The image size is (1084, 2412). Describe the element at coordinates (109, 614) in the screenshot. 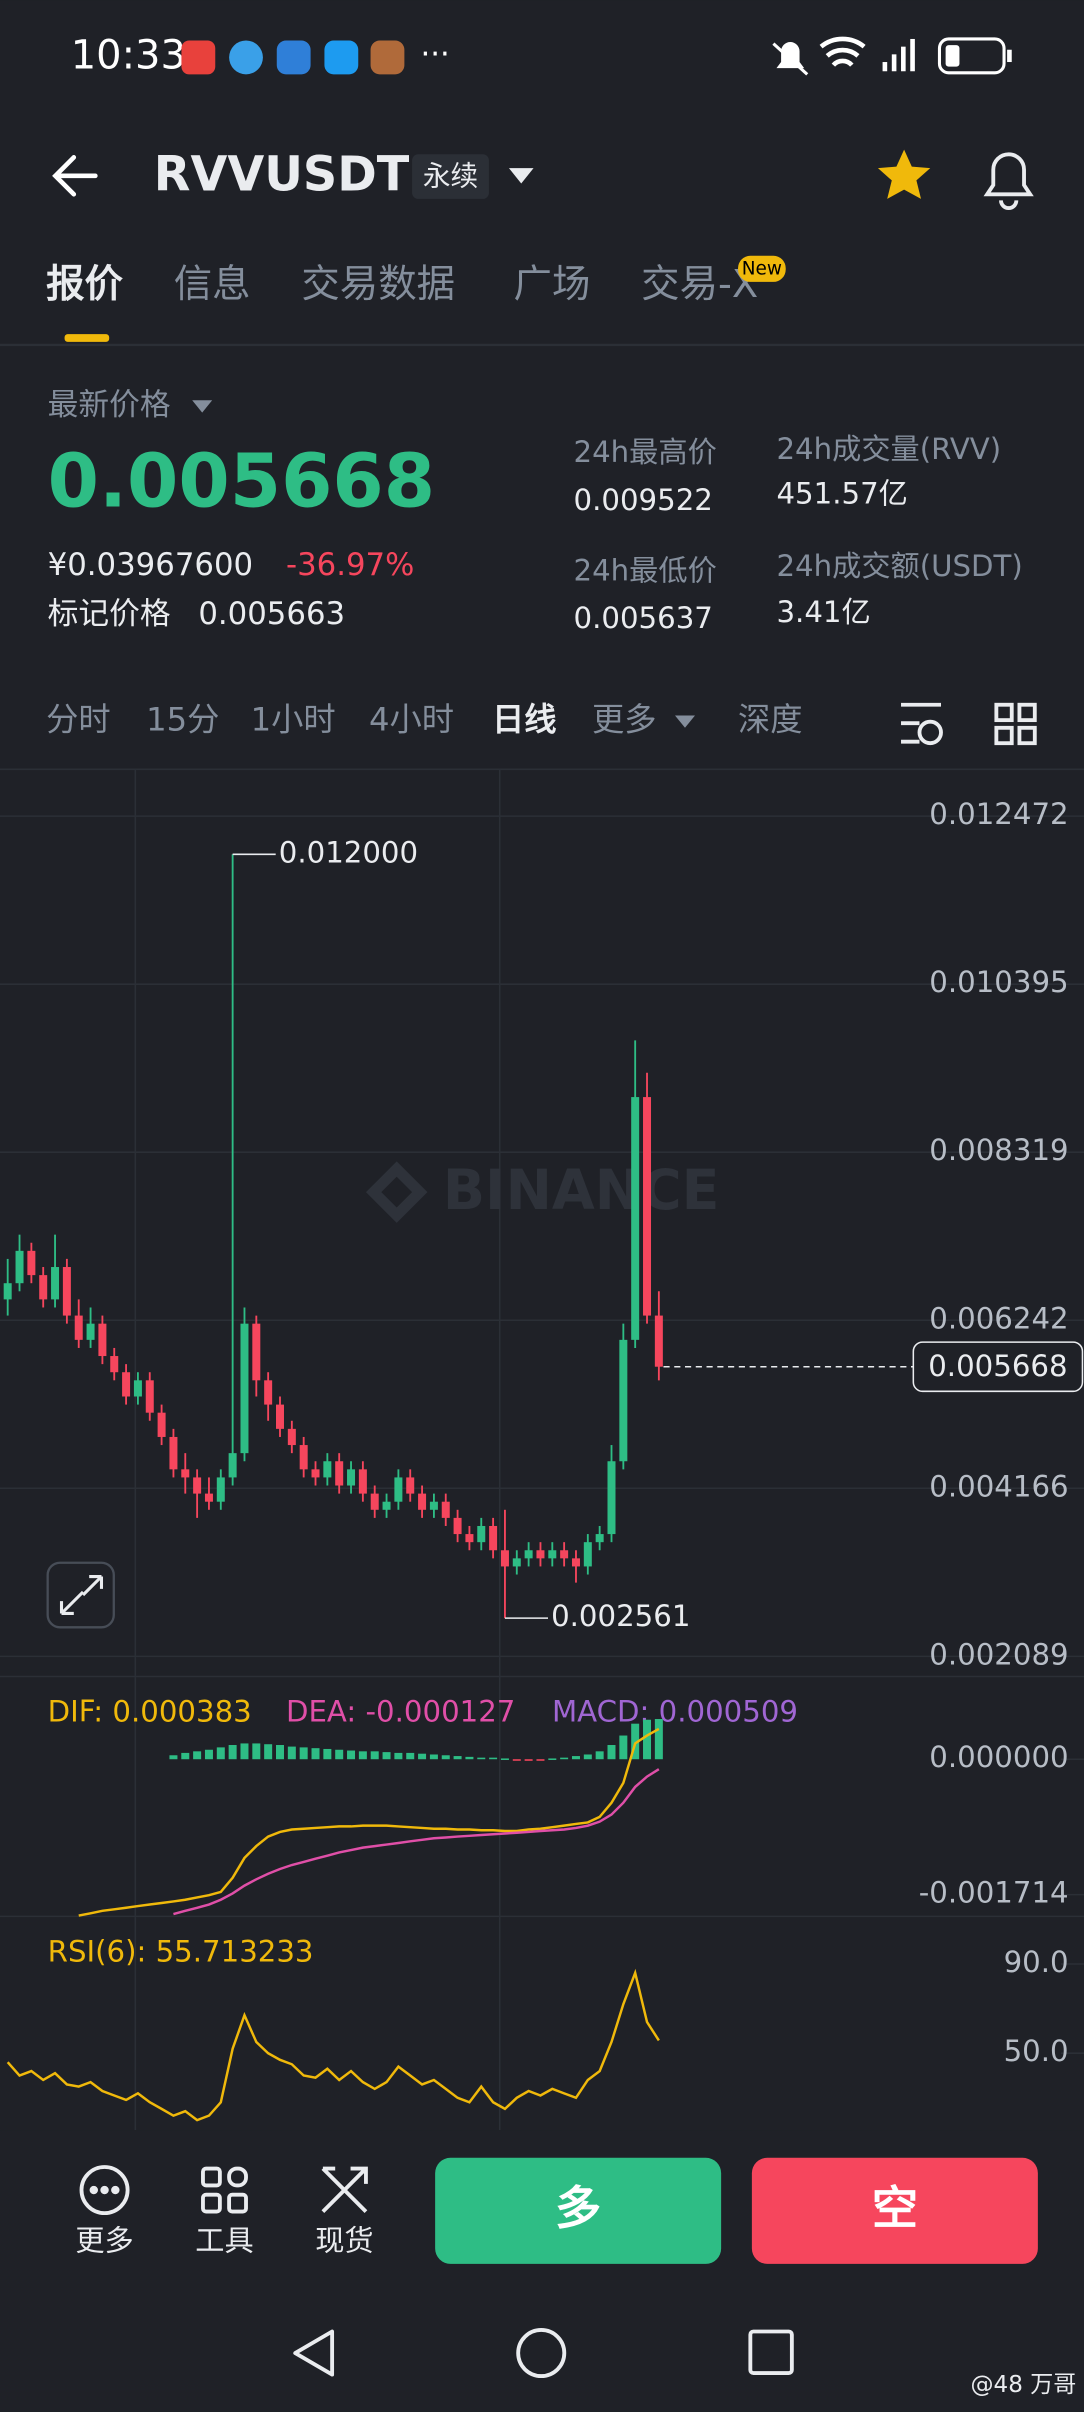

I see `mark-price-label: 标记价格` at that location.